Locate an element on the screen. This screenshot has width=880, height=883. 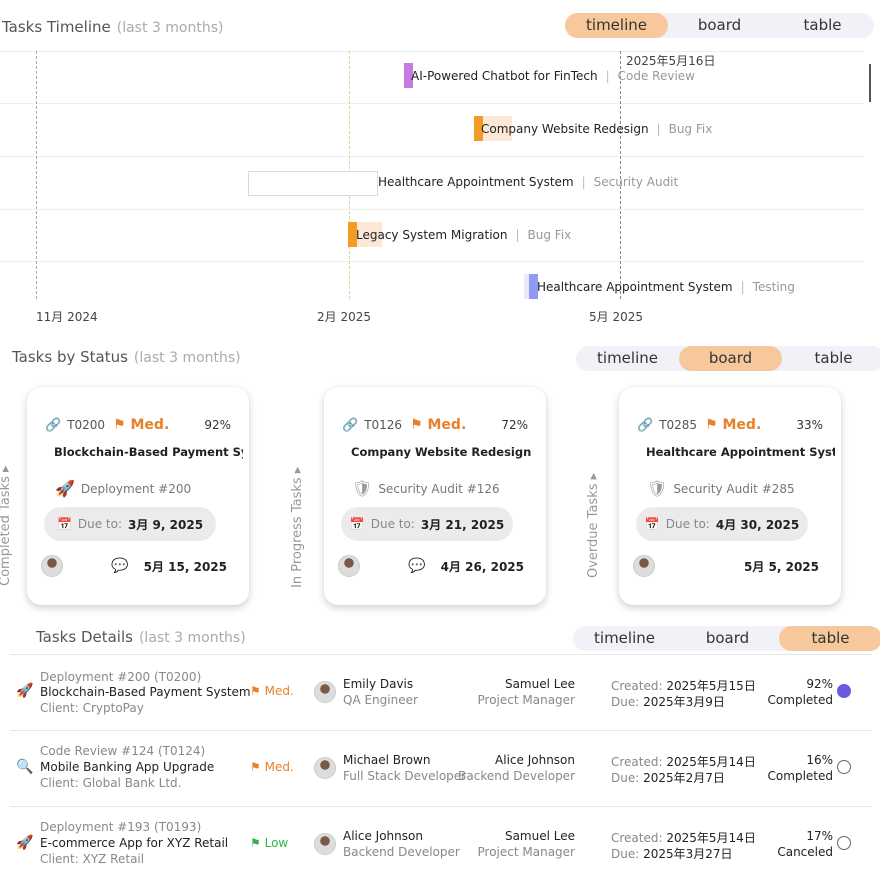
scroll-handle is located at coordinates (870, 83).